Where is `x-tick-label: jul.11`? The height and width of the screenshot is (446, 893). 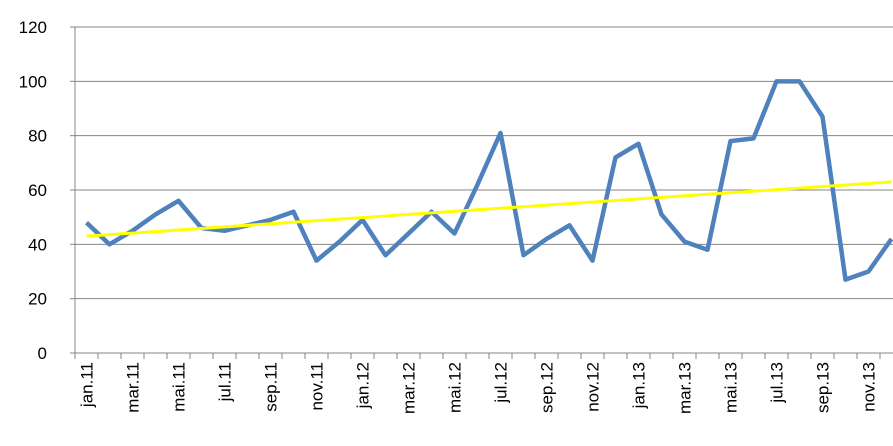
x-tick-label: jul.11 is located at coordinates (225, 382).